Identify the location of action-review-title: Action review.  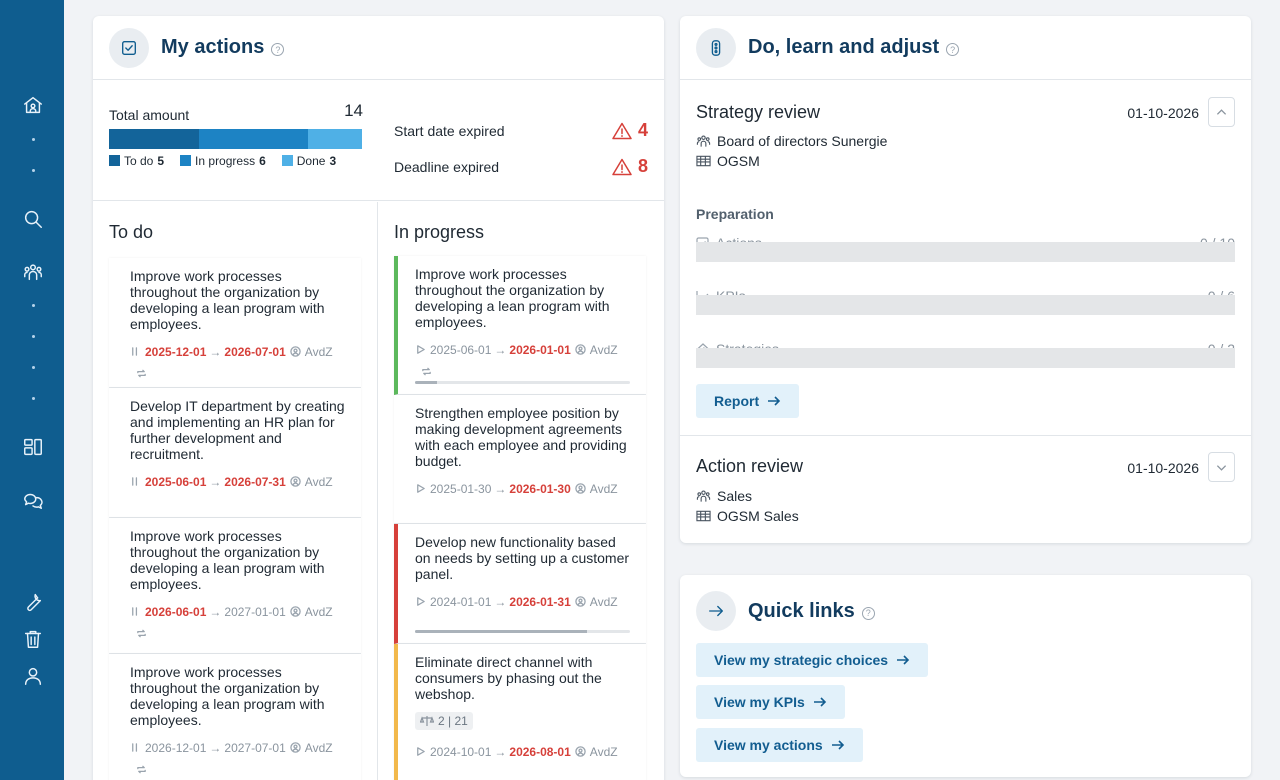
(750, 466).